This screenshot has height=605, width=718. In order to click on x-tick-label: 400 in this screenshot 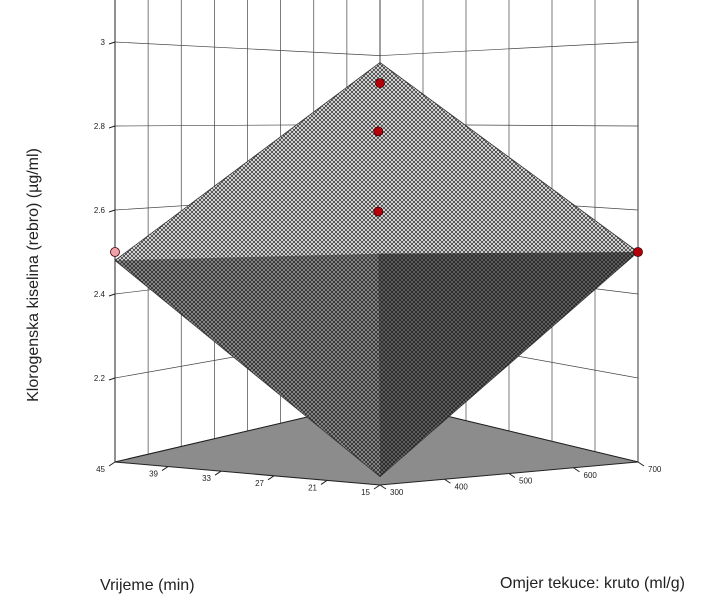, I will do `click(462, 486)`.